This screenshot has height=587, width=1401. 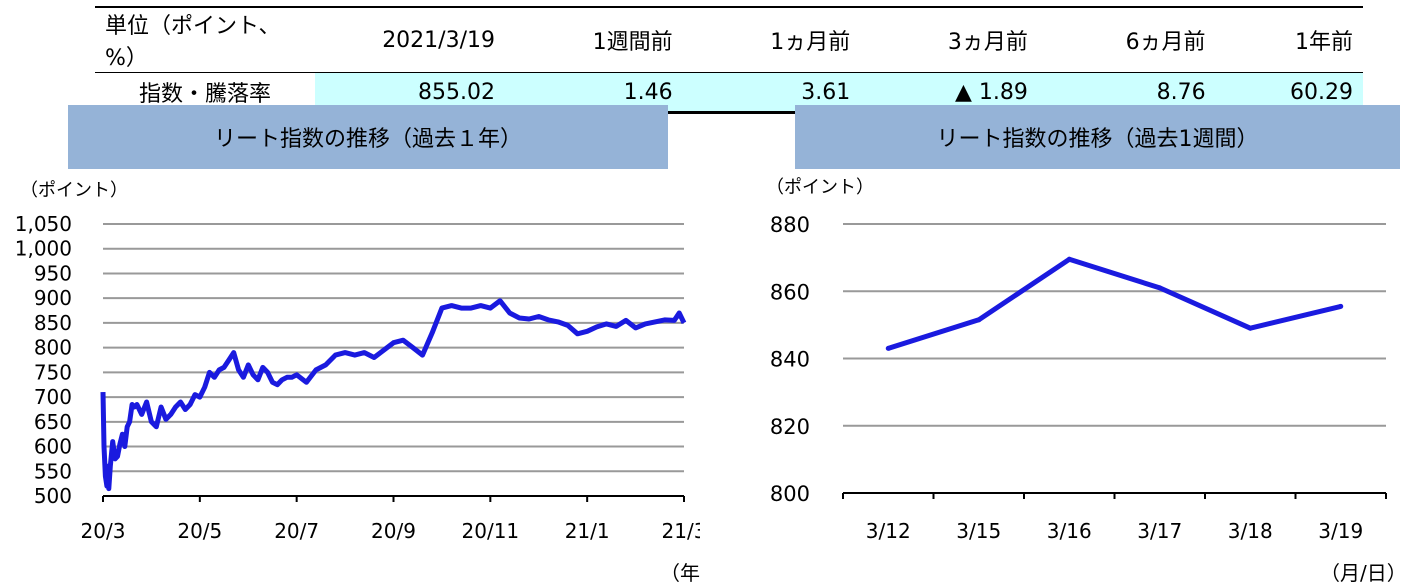 What do you see at coordinates (1340, 531) in the screenshot?
I see `x-tick-label: 3/19` at bounding box center [1340, 531].